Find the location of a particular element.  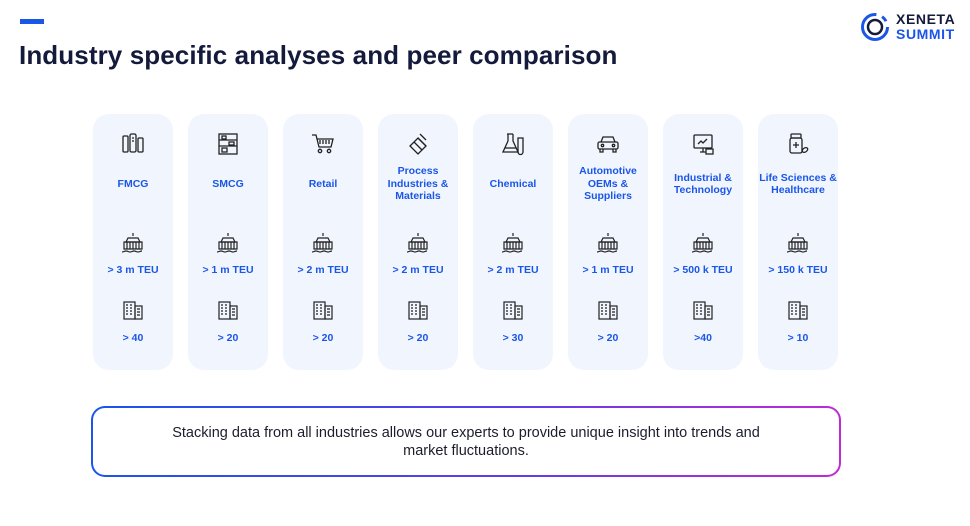

car-icon is located at coordinates (608, 144).